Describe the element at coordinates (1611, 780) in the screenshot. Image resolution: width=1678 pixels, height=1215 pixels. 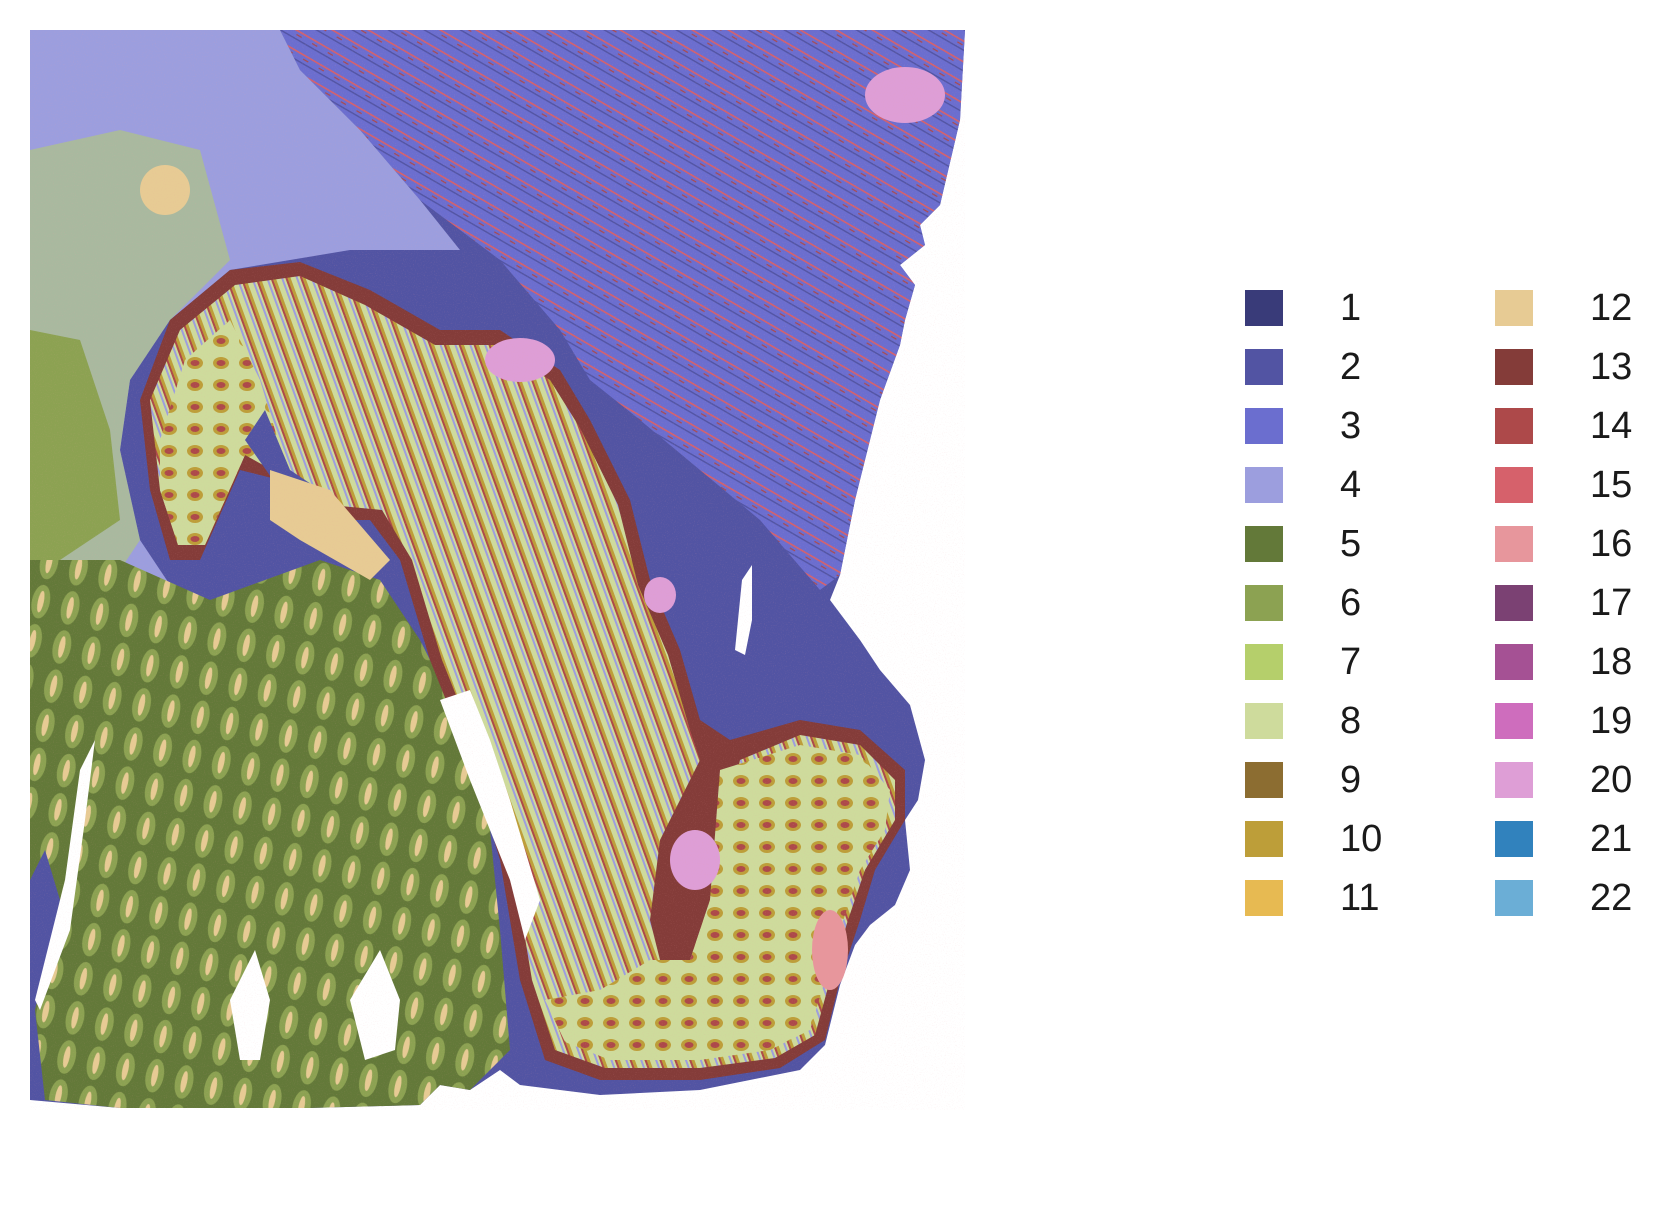
I see `legend-label: 20` at that location.